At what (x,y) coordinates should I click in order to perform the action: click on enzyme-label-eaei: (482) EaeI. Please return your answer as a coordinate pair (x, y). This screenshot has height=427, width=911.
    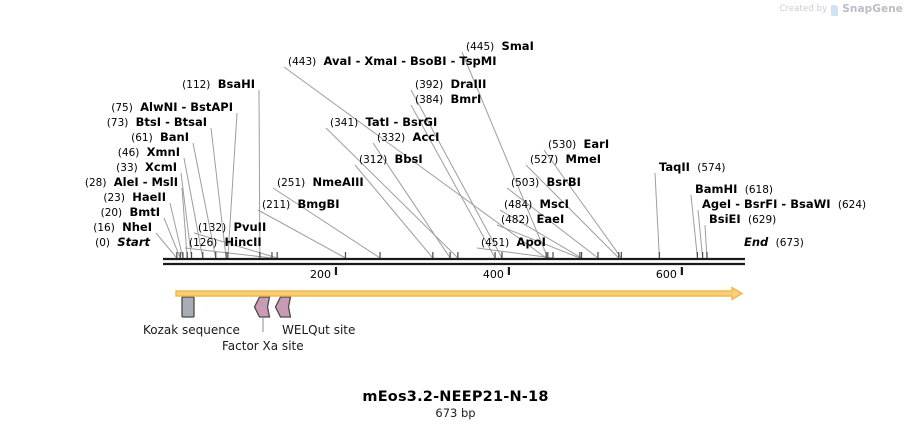
    Looking at the image, I should click on (532, 219).